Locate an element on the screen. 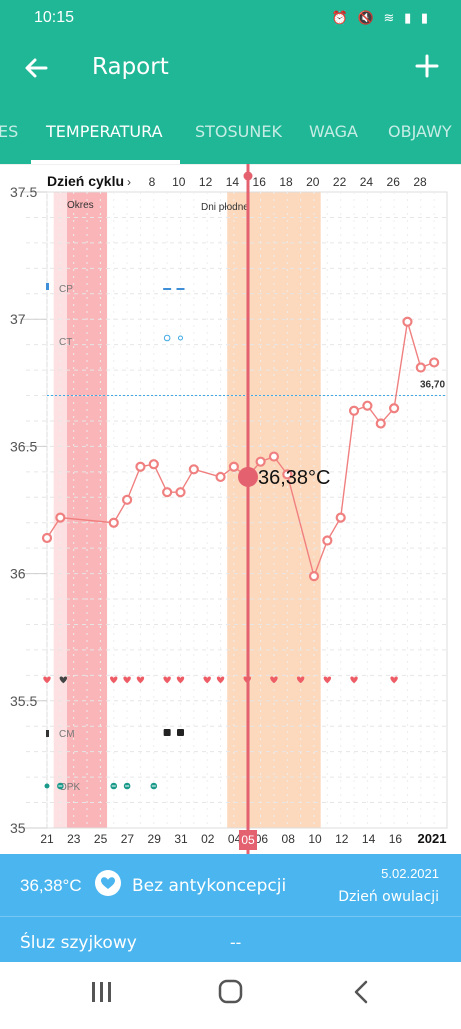 The width and height of the screenshot is (461, 1029). bottom-axis-tick: 06 is located at coordinates (262, 839).